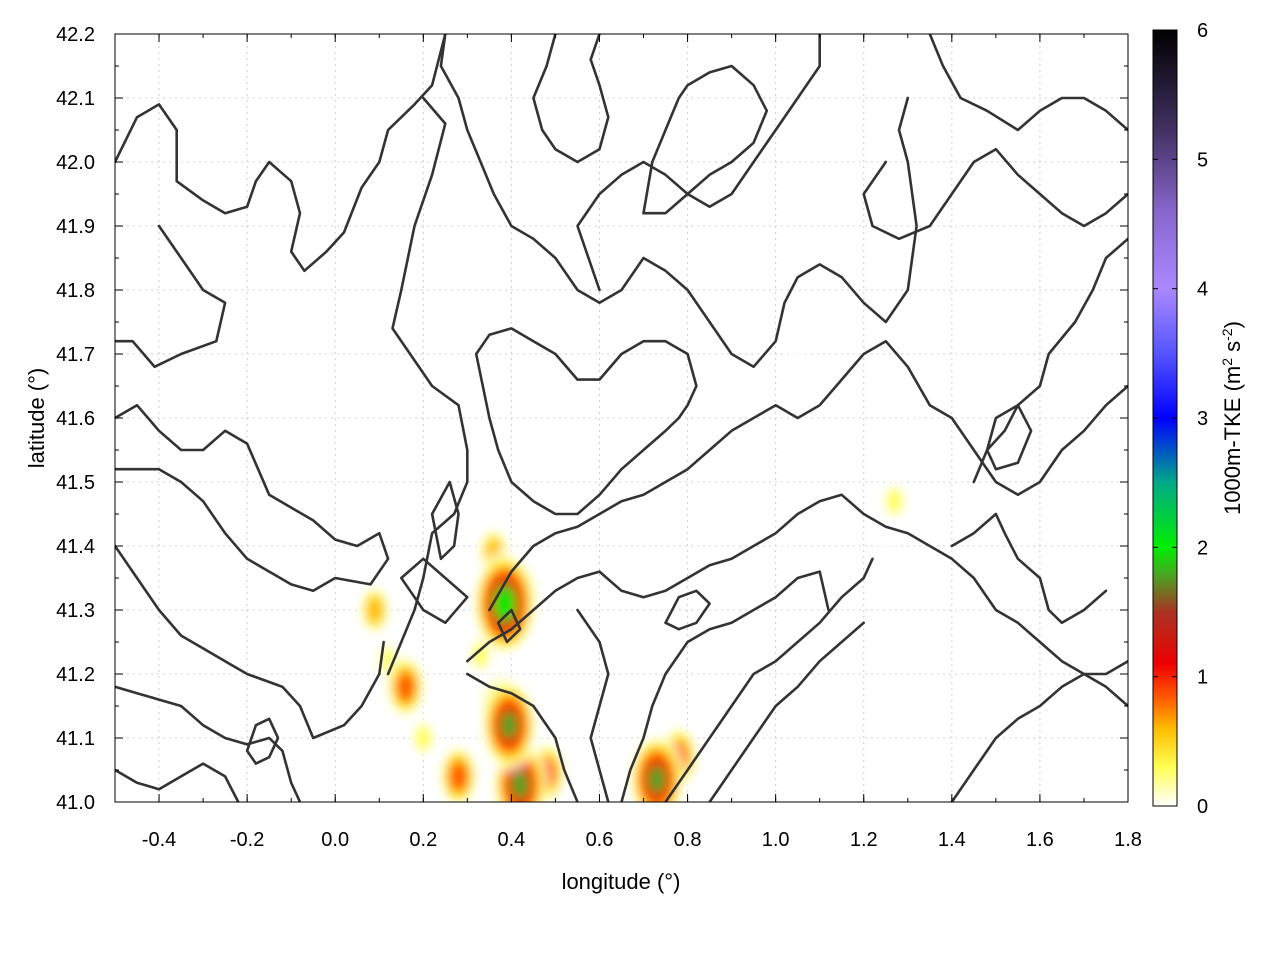 The width and height of the screenshot is (1280, 960). Describe the element at coordinates (1227, 362) in the screenshot. I see `colorbar-label-sup1: 2` at that location.